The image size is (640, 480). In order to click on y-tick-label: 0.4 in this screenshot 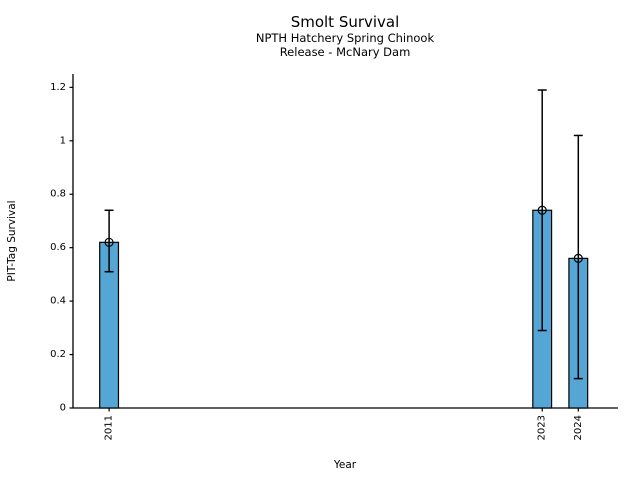, I will do `click(58, 301)`.